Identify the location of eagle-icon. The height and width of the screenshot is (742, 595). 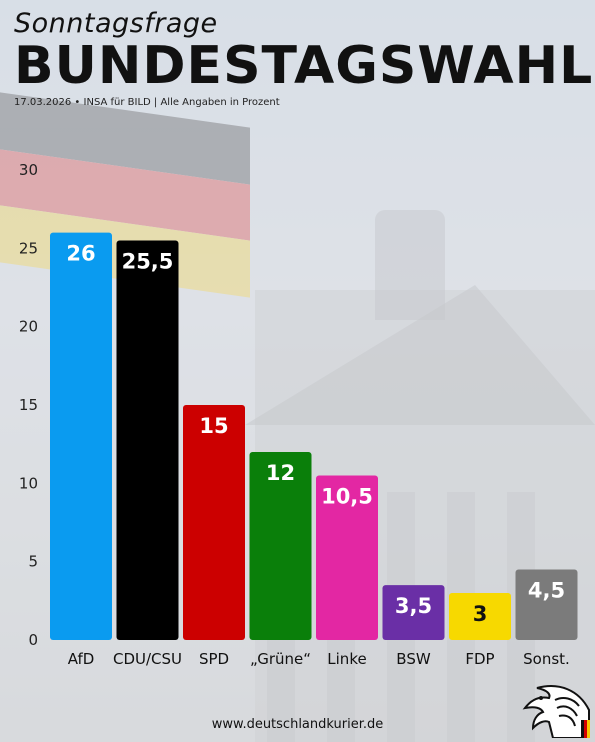
(556, 711).